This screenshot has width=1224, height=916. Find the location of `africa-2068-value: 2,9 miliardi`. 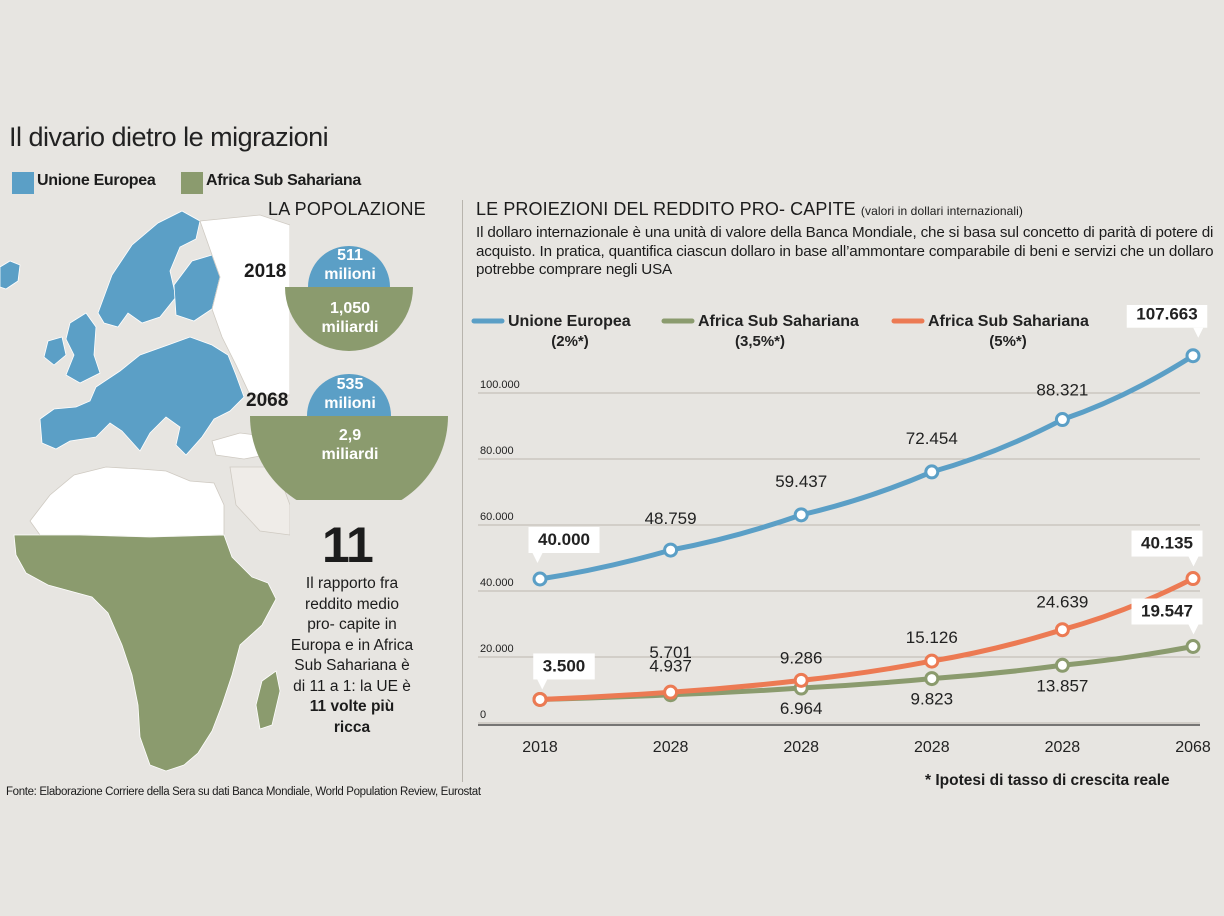

africa-2068-value: 2,9 miliardi is located at coordinates (350, 445).